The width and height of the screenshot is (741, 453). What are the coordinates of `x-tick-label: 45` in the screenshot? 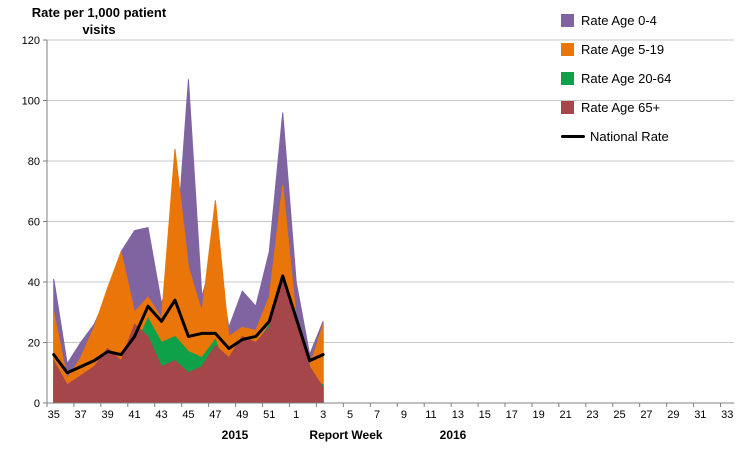 It's located at (188, 415).